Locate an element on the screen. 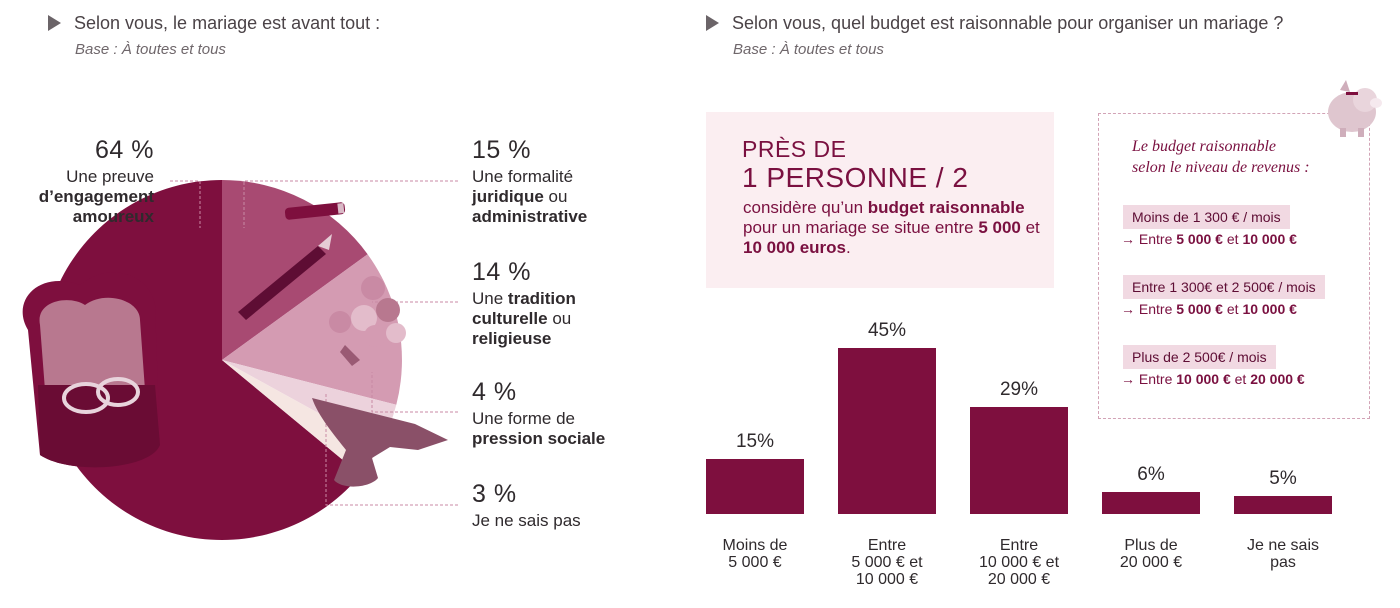 This screenshot has height=608, width=1400. callout-text: 5 000 is located at coordinates (999, 227).